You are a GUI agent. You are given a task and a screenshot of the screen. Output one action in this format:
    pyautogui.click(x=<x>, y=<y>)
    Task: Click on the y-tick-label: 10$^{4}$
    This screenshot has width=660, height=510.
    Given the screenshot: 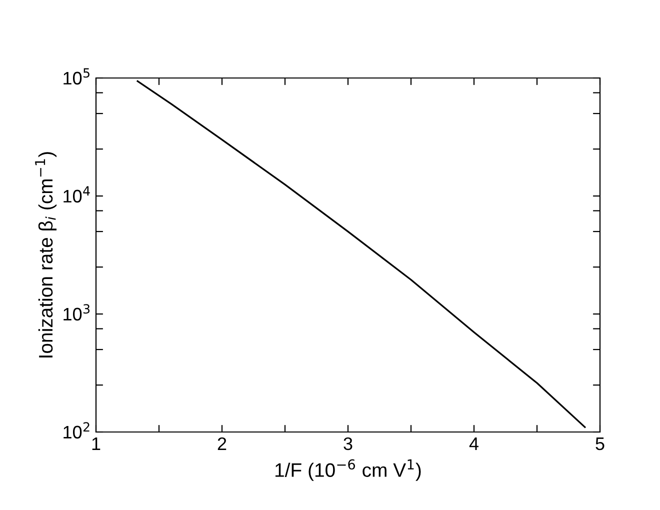 What is the action you would take?
    pyautogui.click(x=77, y=194)
    